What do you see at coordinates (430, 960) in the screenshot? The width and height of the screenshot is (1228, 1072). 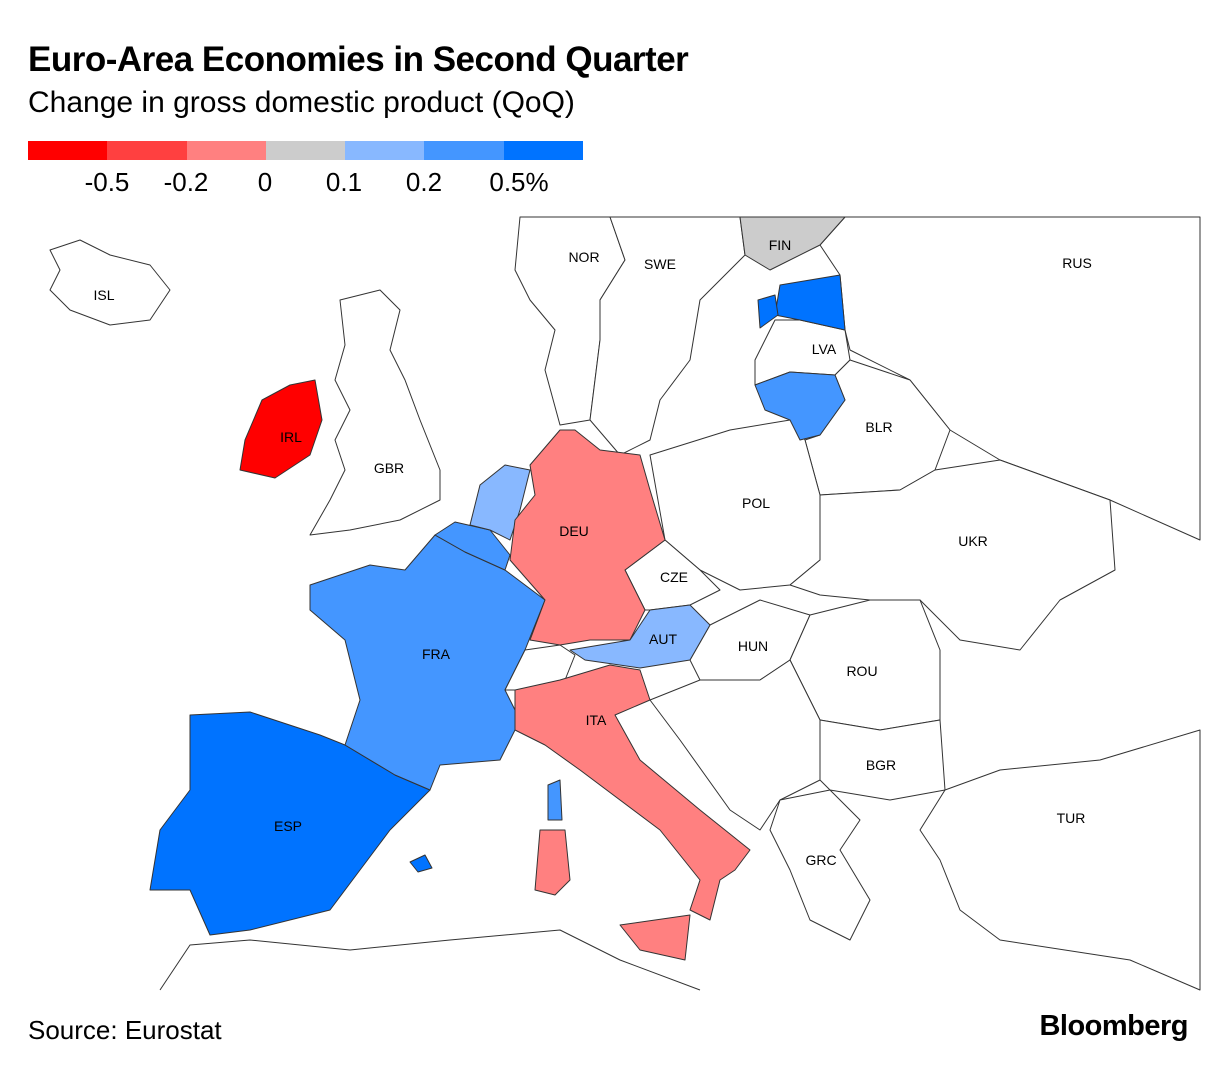 I see `north-africa-coast` at bounding box center [430, 960].